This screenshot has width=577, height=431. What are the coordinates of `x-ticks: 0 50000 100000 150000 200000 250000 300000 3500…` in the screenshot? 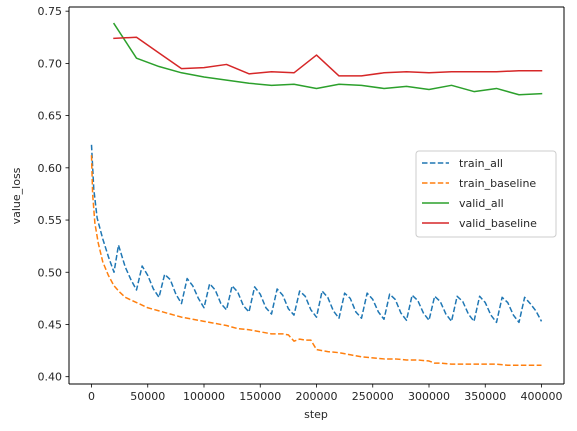 It's located at (325, 393).